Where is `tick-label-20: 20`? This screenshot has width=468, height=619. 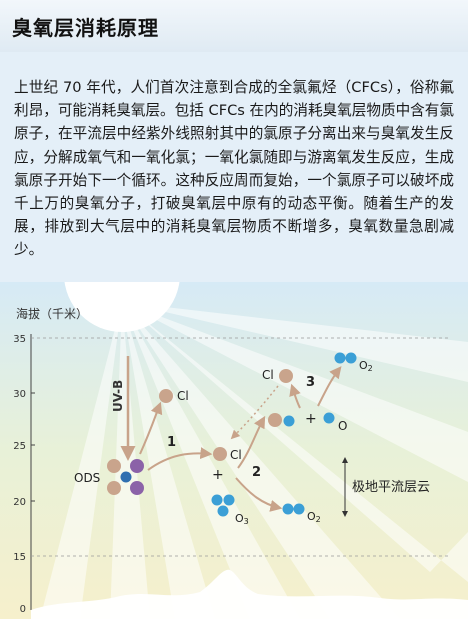
tick-label-20: 20 is located at coordinates (19, 502).